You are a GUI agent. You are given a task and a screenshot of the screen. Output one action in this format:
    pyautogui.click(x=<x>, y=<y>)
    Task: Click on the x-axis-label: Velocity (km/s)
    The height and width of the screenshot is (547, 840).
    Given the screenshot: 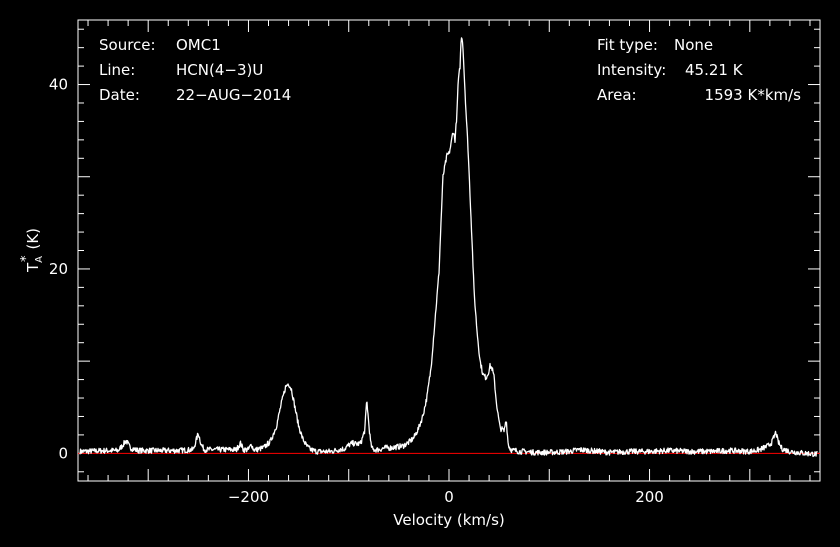 What is the action you would take?
    pyautogui.click(x=448, y=520)
    